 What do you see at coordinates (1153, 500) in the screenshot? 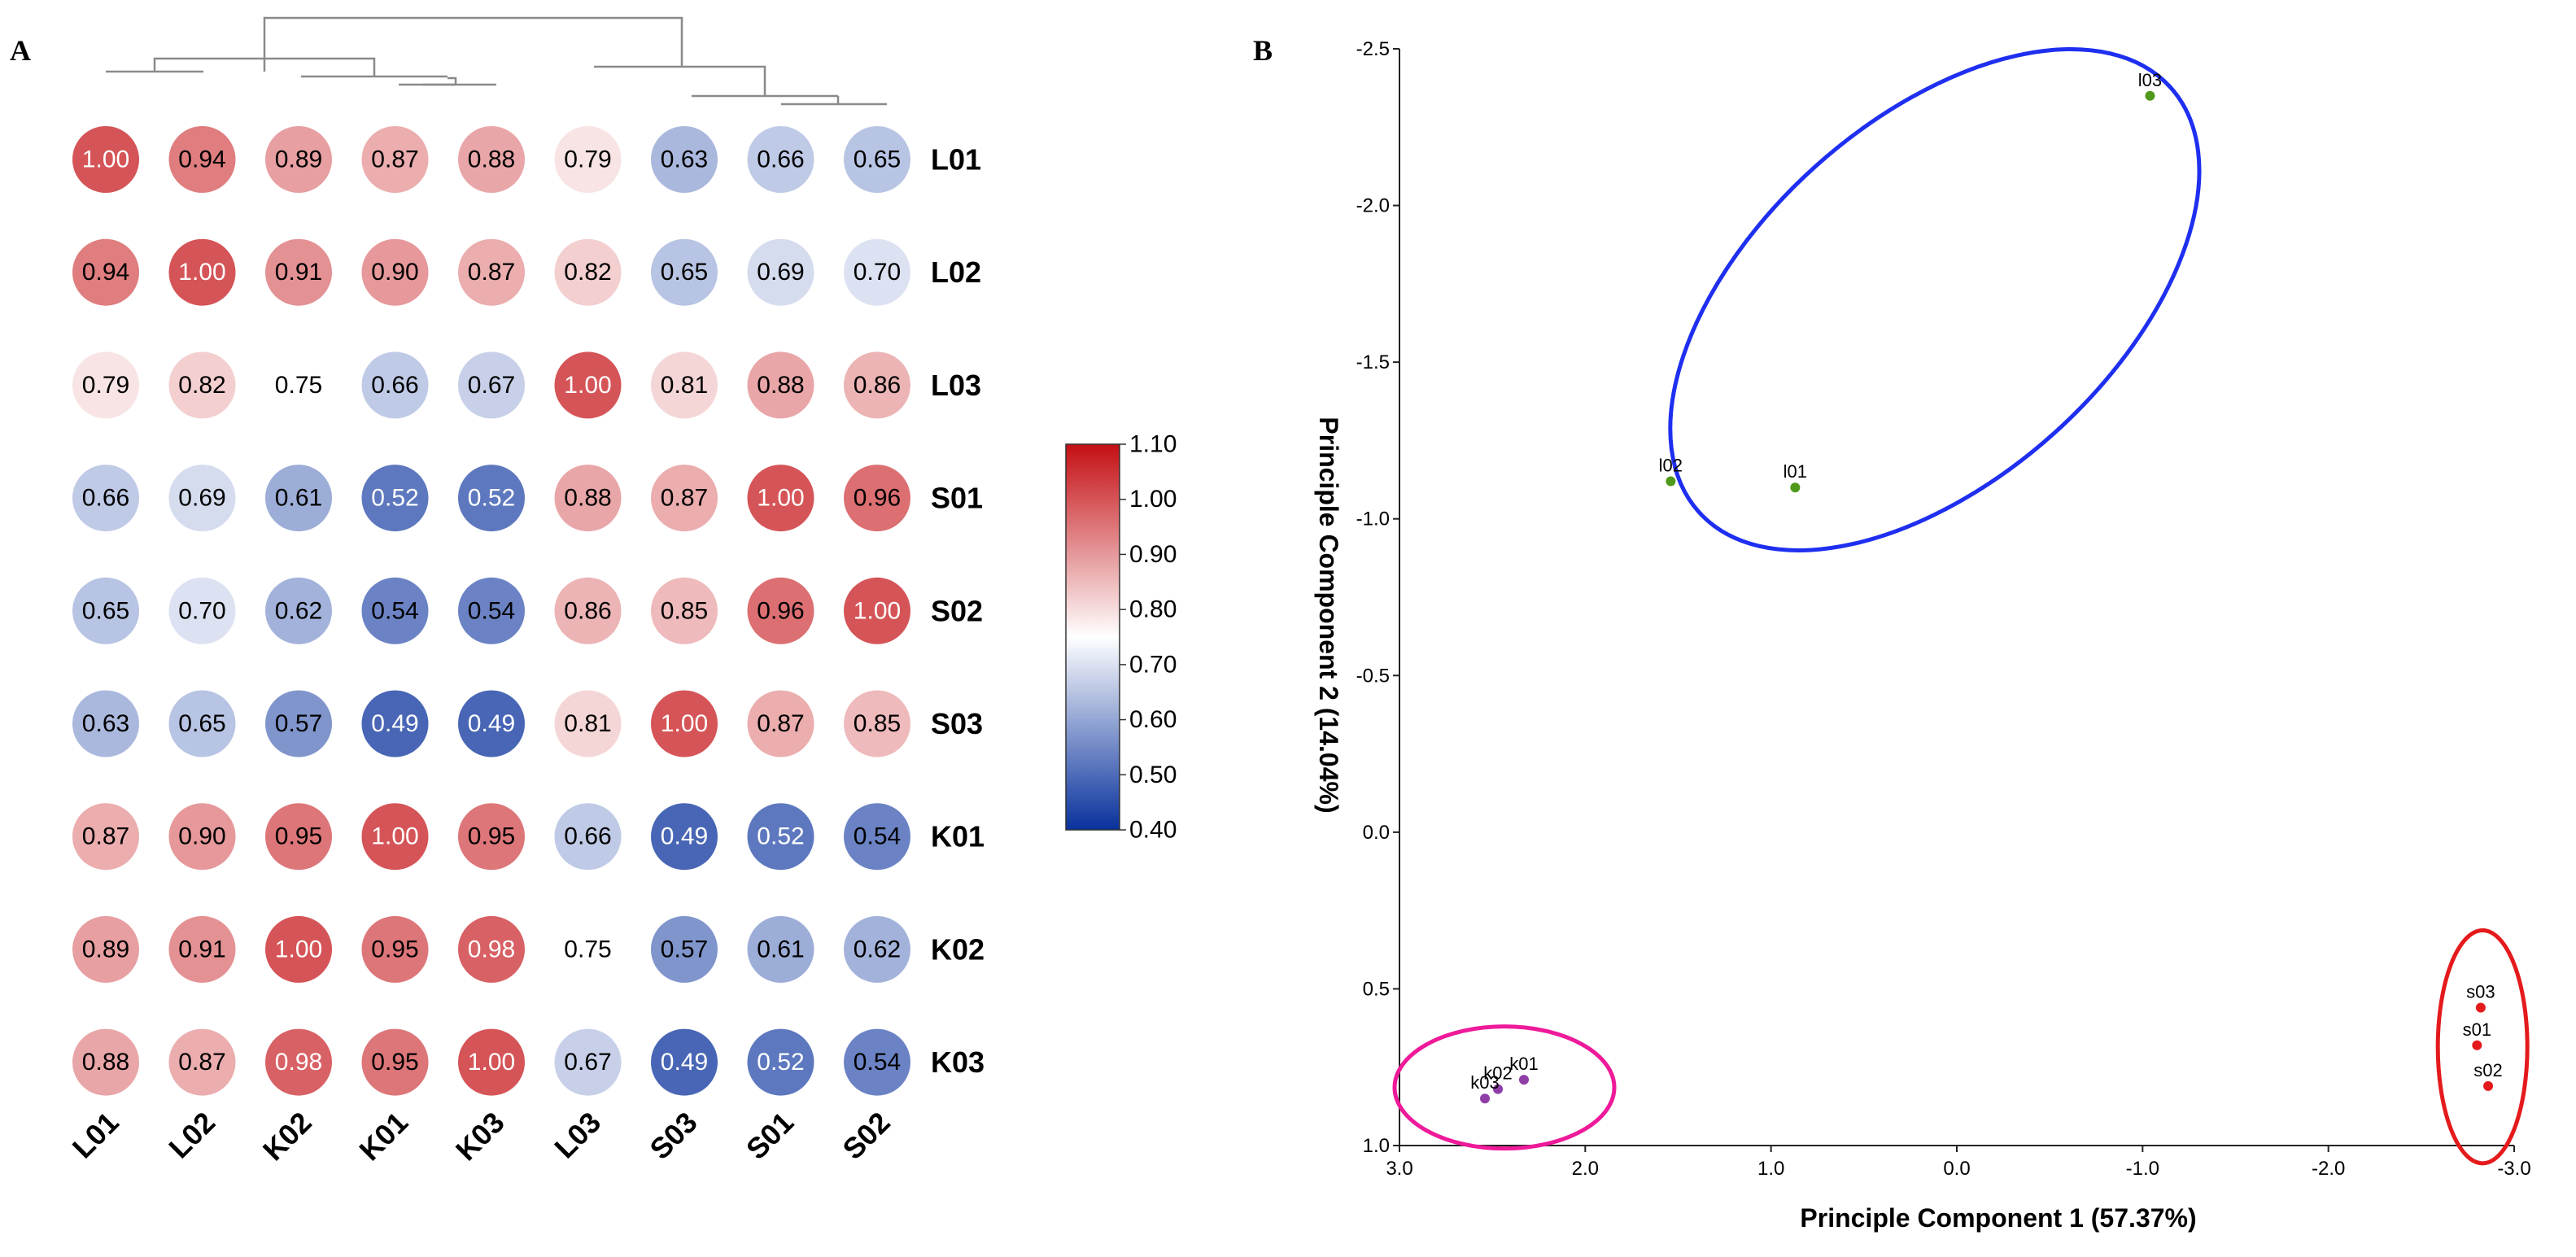
I see `colorbar-tick-label: 1.00` at bounding box center [1153, 500].